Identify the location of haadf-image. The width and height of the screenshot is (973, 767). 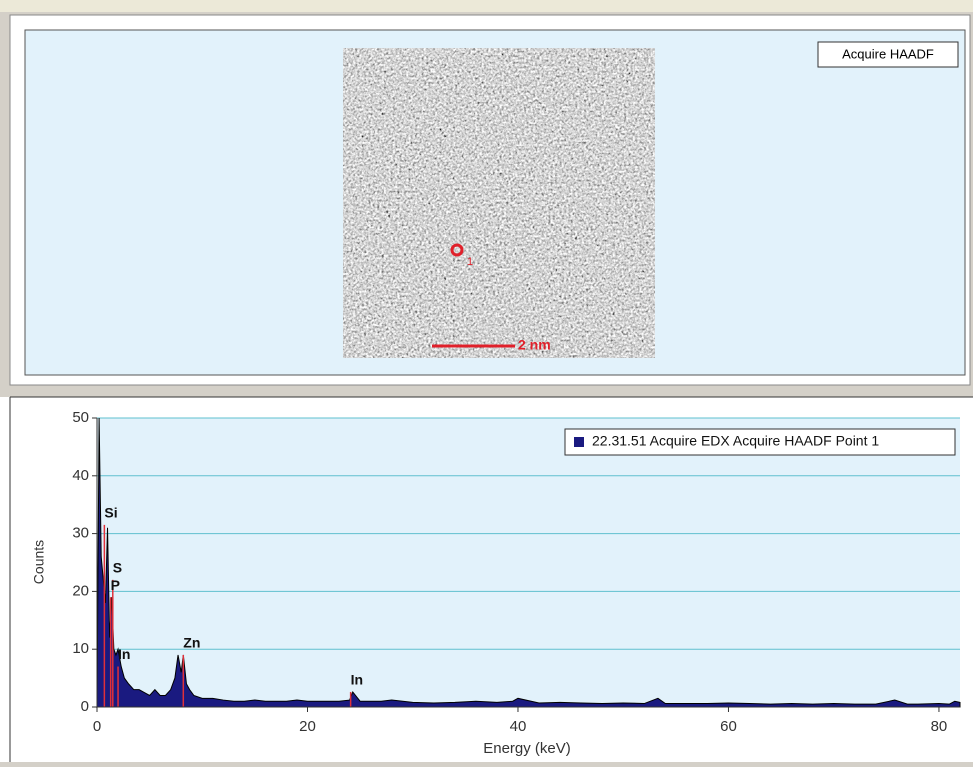
(499, 203).